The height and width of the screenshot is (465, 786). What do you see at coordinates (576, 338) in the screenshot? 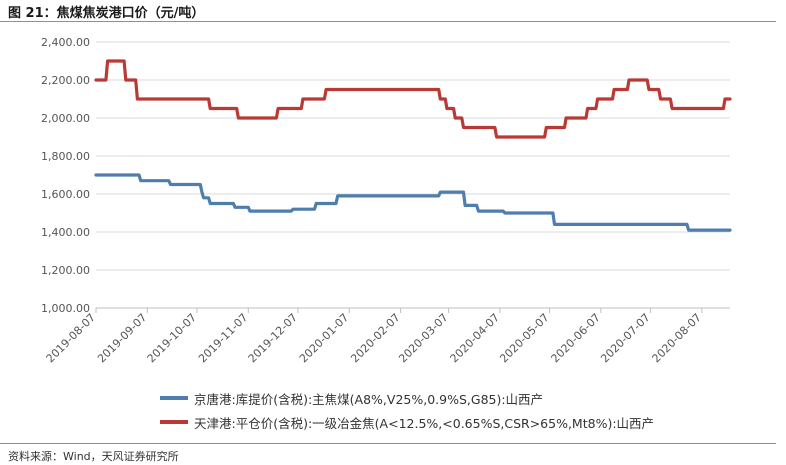
I see `x-tick-label: 2020-06-07` at bounding box center [576, 338].